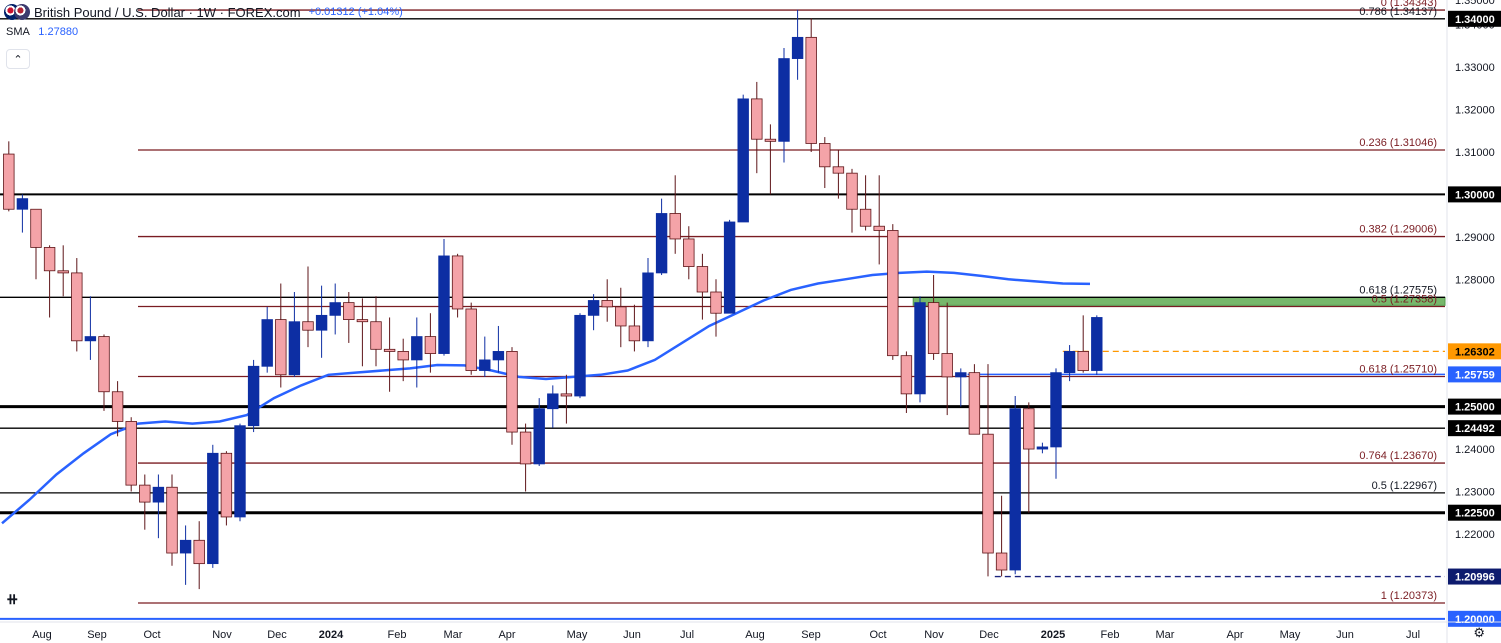  I want to click on x-tick-label: Feb, so click(397, 635).